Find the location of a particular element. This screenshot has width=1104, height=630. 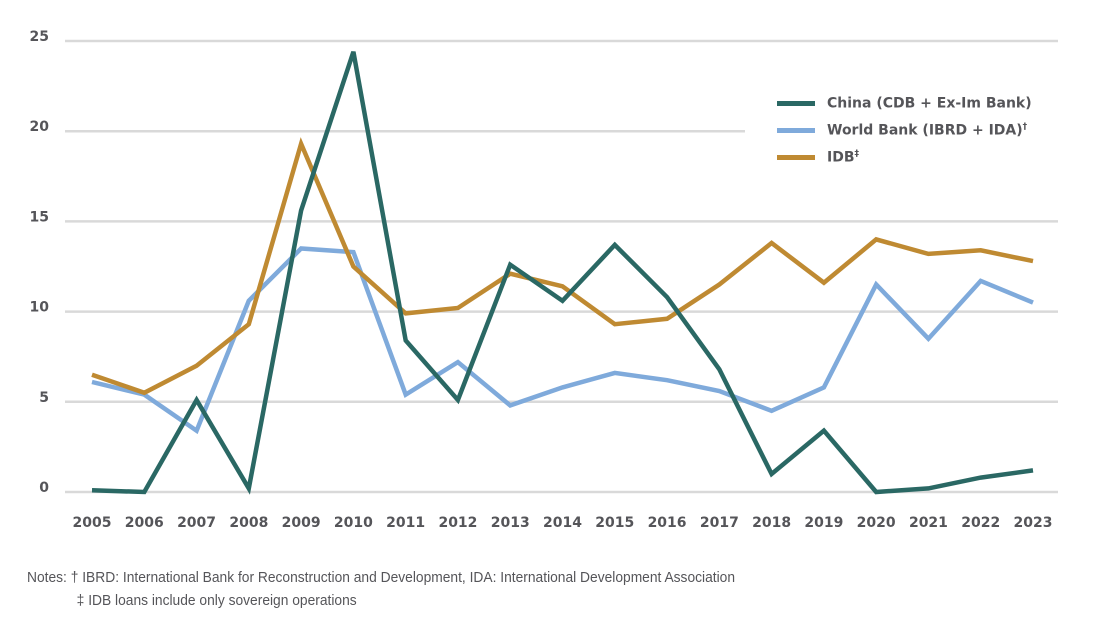

legend-item-idb: IDB‡ is located at coordinates (922, 157).